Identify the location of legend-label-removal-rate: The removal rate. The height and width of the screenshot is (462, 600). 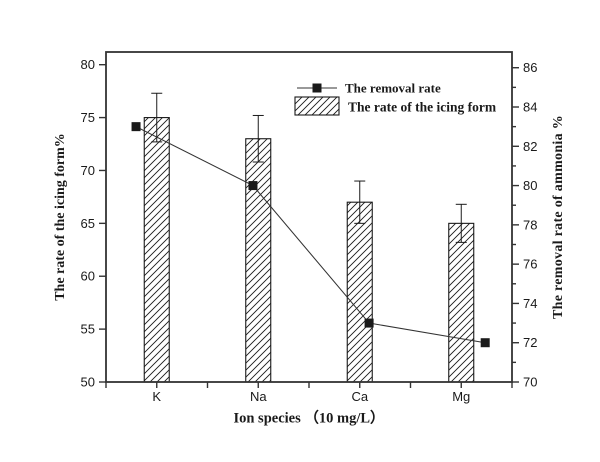
(393, 88).